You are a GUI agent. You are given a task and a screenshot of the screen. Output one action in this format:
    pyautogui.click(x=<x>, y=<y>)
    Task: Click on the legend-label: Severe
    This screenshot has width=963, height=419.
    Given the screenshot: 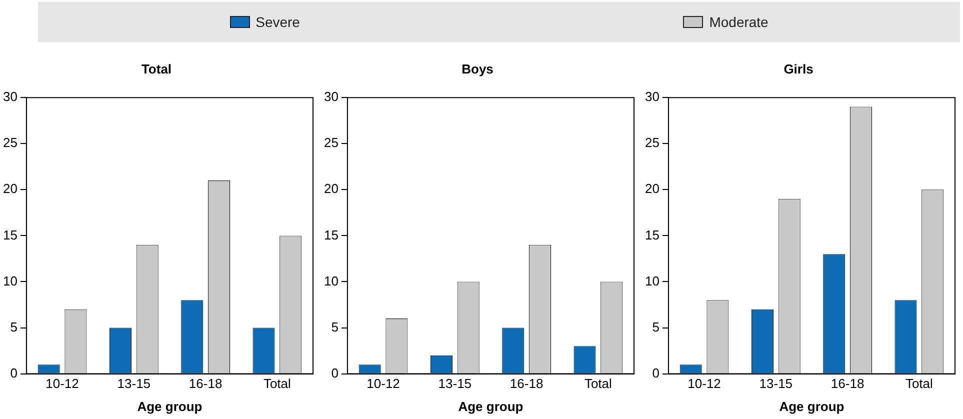 What is the action you would take?
    pyautogui.click(x=278, y=22)
    